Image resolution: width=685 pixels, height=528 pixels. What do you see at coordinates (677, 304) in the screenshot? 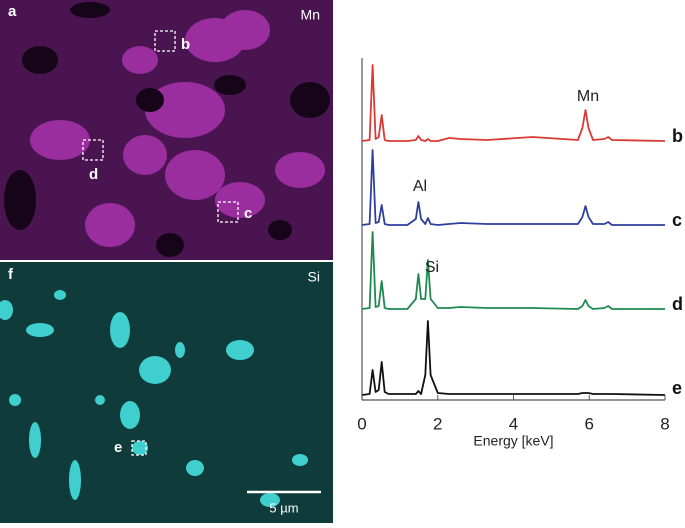
I see `spectrum-label: d` at bounding box center [677, 304].